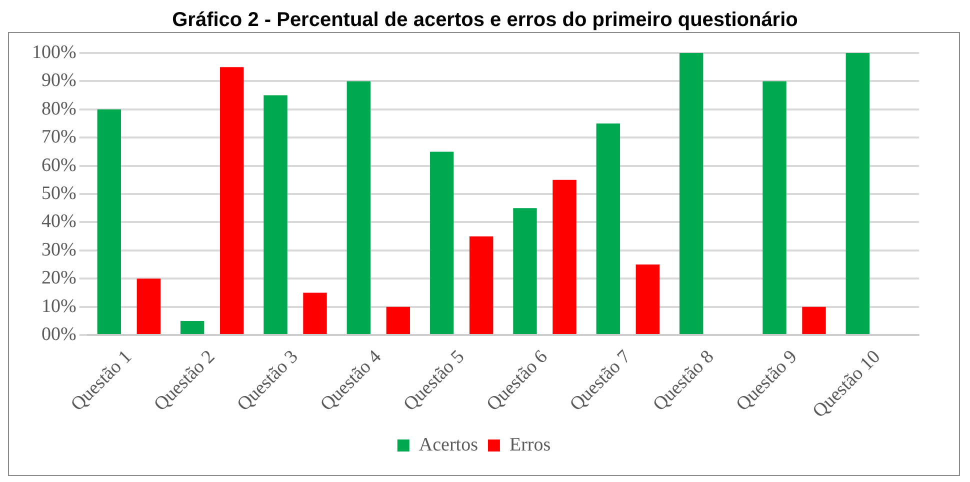 The height and width of the screenshot is (482, 970). I want to click on y-tick-label: 40%, so click(59, 221).